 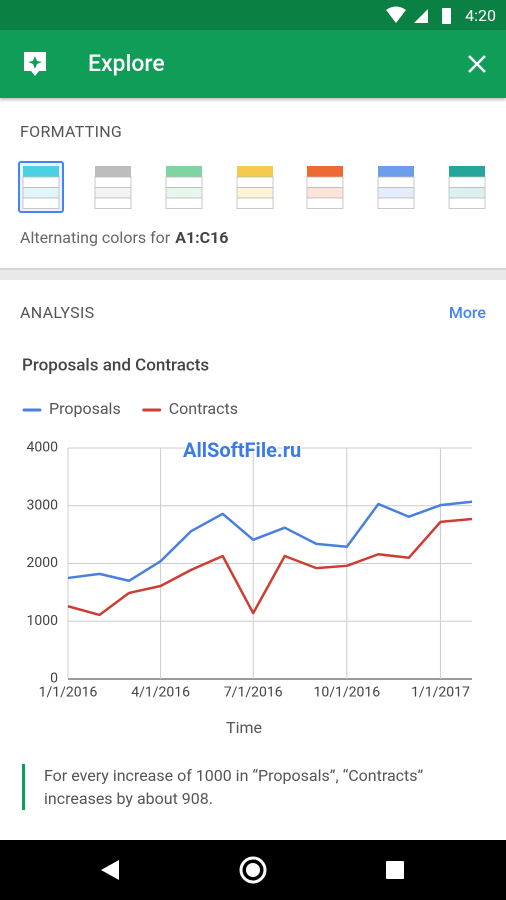 What do you see at coordinates (95, 237) in the screenshot?
I see `caption-text: Alternating colors for` at bounding box center [95, 237].